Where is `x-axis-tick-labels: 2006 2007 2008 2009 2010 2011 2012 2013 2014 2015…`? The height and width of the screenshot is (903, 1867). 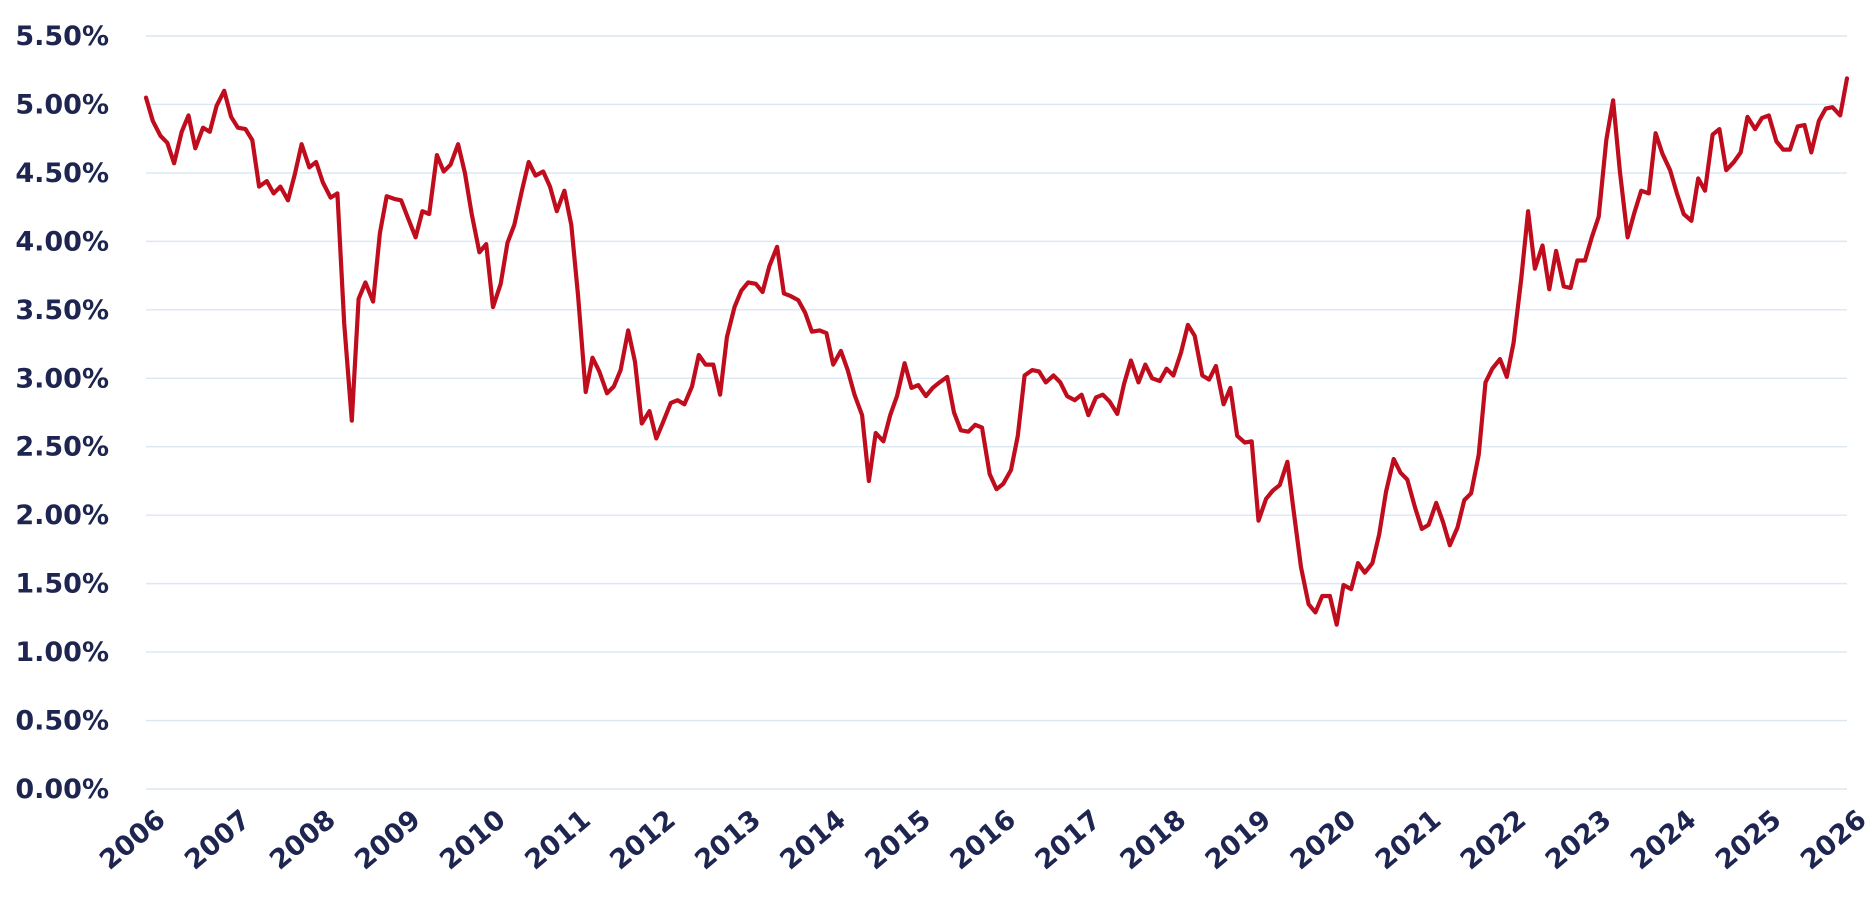 x-axis-tick-labels: 2006 2007 2008 2009 2010 2011 2012 2013 2014 2015… is located at coordinates (980, 840).